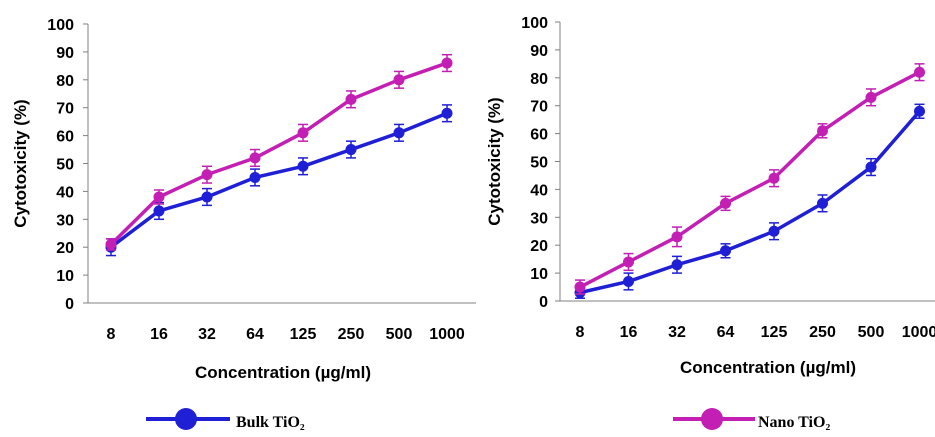 The image size is (935, 437). What do you see at coordinates (751, 419) in the screenshot?
I see `legend-nano: Nano TiO₂` at bounding box center [751, 419].